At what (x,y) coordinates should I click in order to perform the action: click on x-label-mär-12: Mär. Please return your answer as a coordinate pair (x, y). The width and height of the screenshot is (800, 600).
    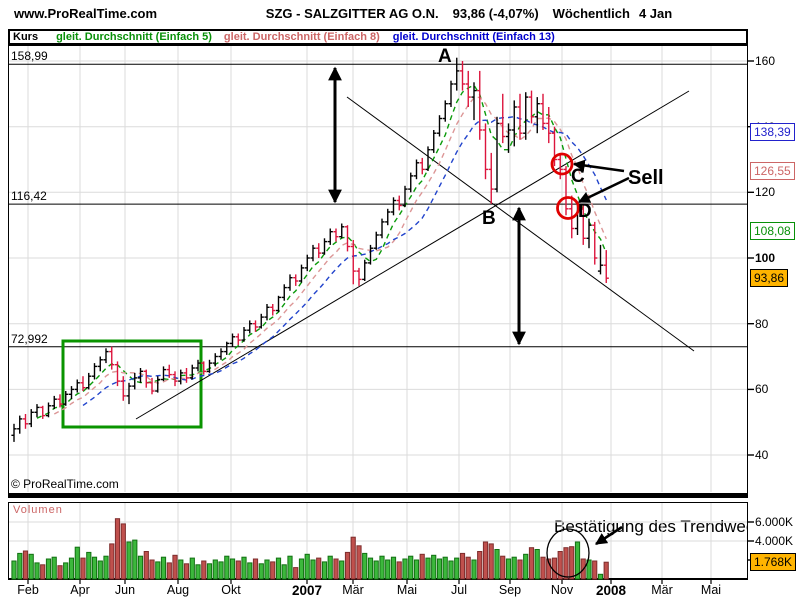
    Looking at the image, I should click on (662, 590).